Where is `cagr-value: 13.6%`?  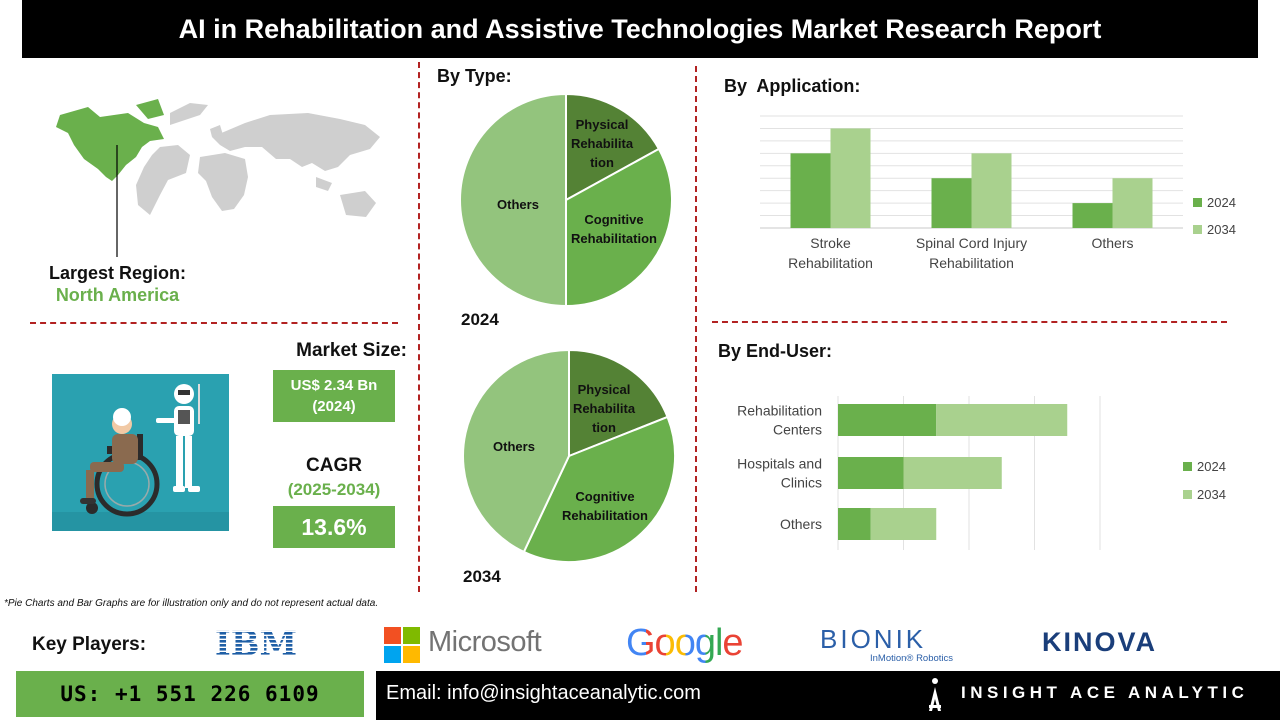 cagr-value: 13.6% is located at coordinates (334, 527).